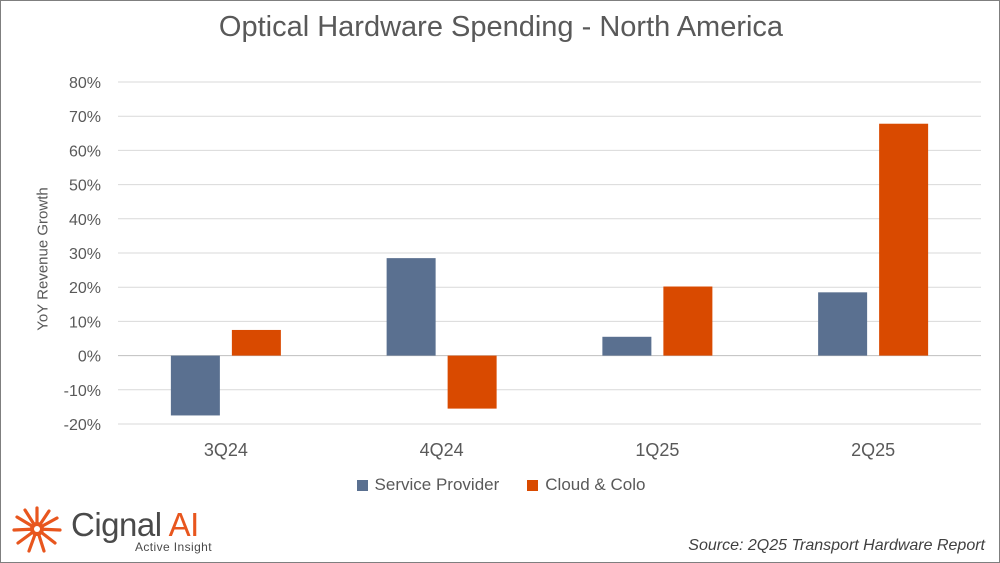 This screenshot has width=1000, height=563. I want to click on legend-item-cloud-colo: Cloud & Colo, so click(586, 485).